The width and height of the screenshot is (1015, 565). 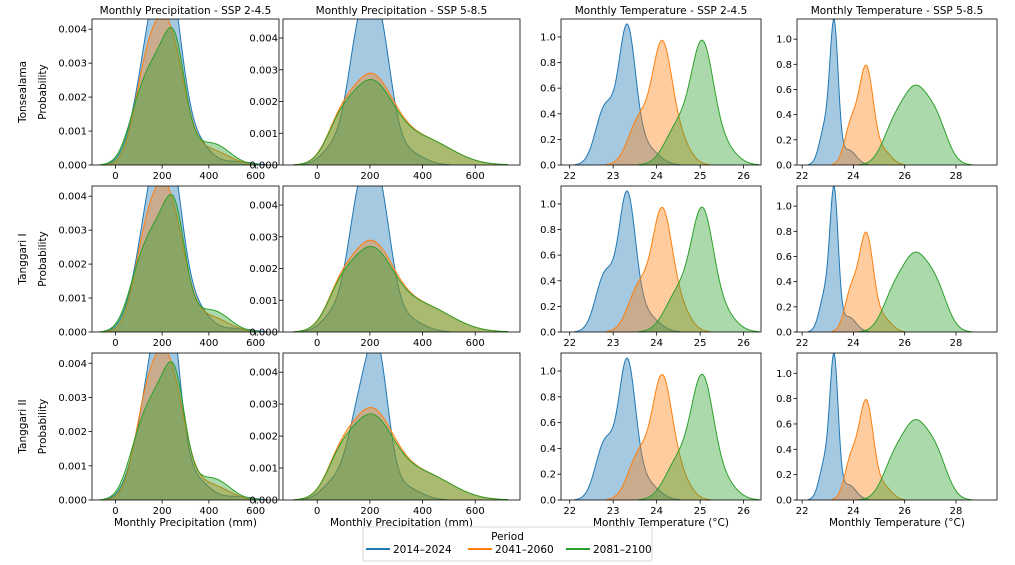 What do you see at coordinates (43, 427) in the screenshot?
I see `y-axis-label: Probability` at bounding box center [43, 427].